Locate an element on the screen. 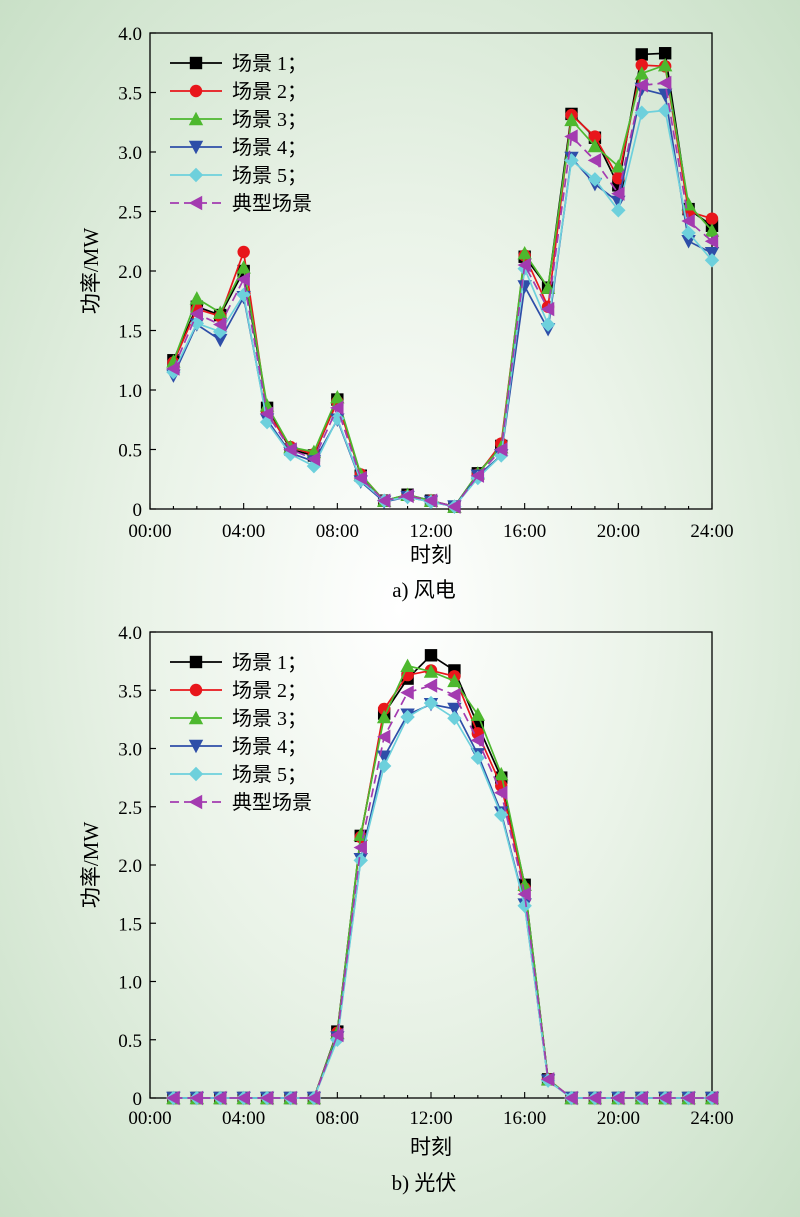 Image resolution: width=800 pixels, height=1217 pixels. legend-label: 场景 5； is located at coordinates (269, 774).